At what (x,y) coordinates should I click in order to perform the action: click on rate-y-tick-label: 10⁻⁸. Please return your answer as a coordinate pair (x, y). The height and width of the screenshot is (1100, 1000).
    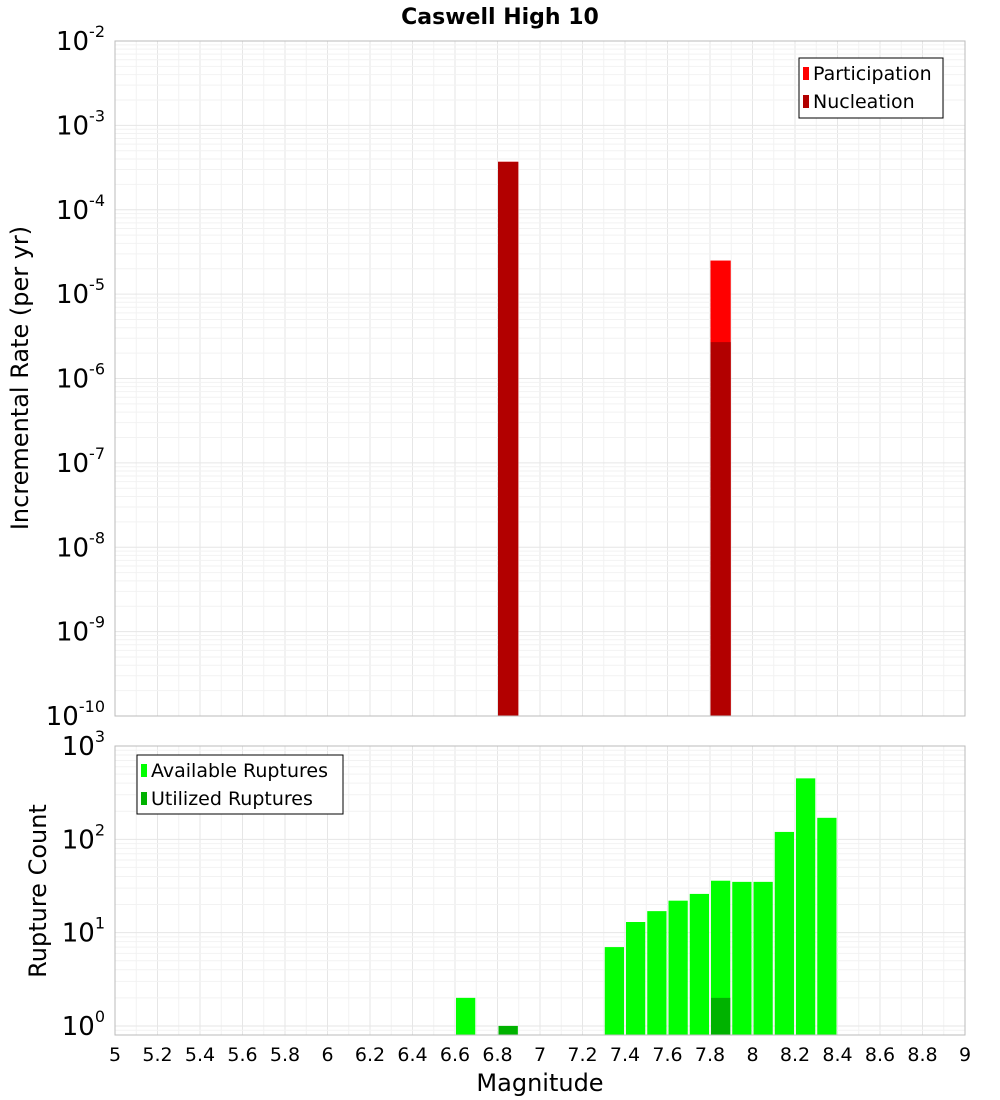
    Looking at the image, I should click on (80, 545).